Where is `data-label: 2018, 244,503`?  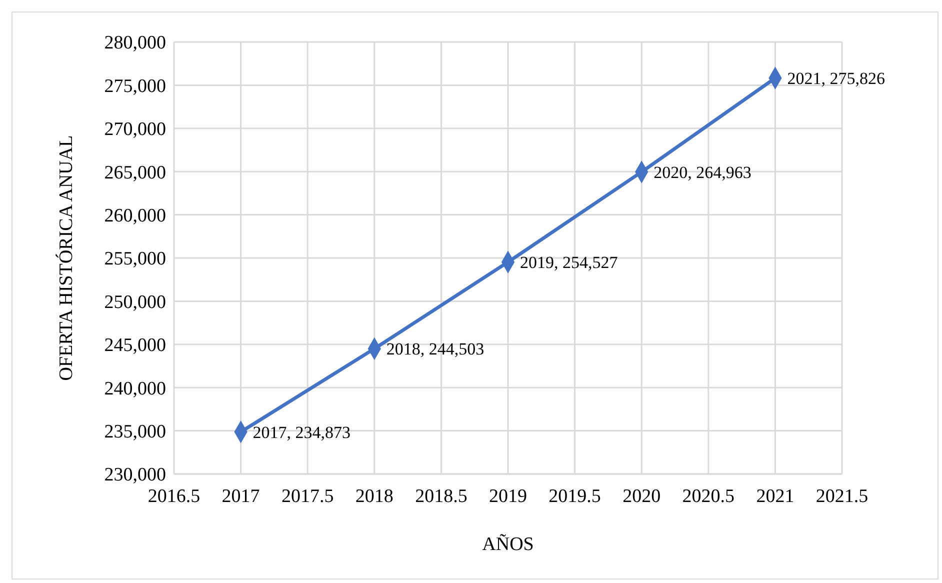
data-label: 2018, 244,503 is located at coordinates (435, 349).